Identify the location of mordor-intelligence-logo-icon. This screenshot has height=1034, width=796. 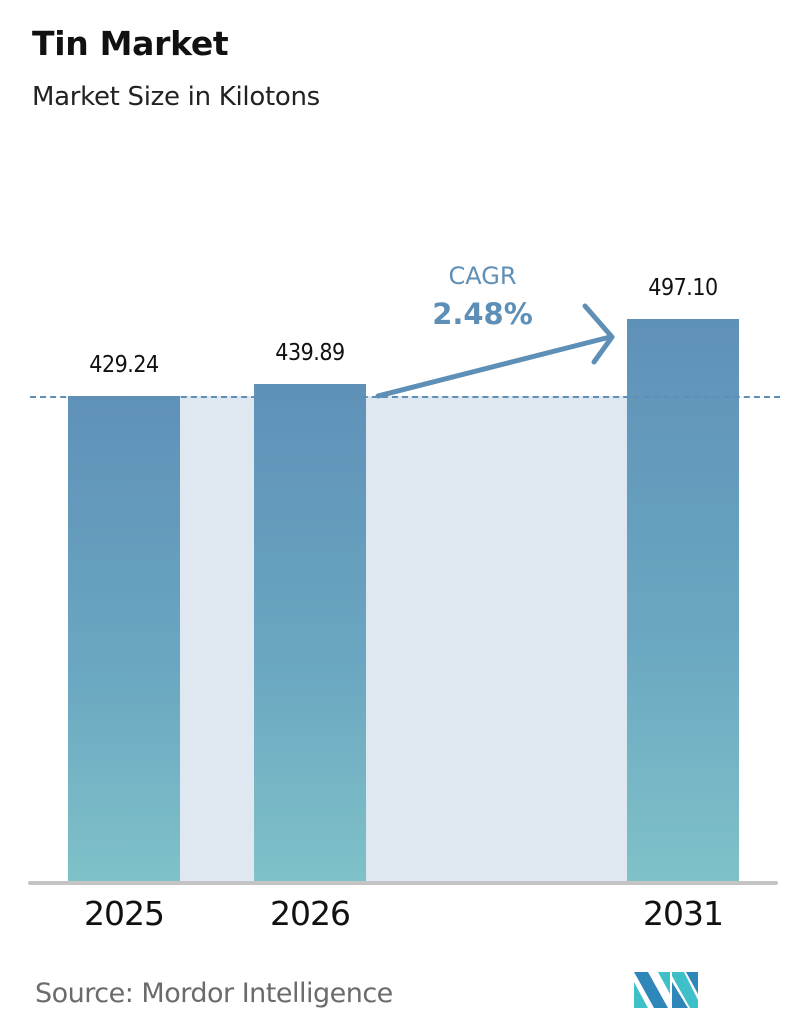
(666, 990).